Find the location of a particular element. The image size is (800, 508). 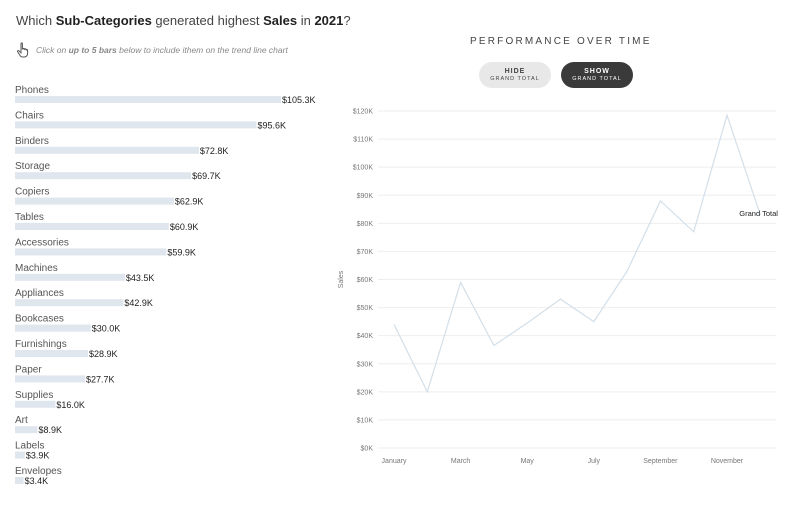

show-grand-total-button: SHOW GRAND TOTAL is located at coordinates (597, 75).